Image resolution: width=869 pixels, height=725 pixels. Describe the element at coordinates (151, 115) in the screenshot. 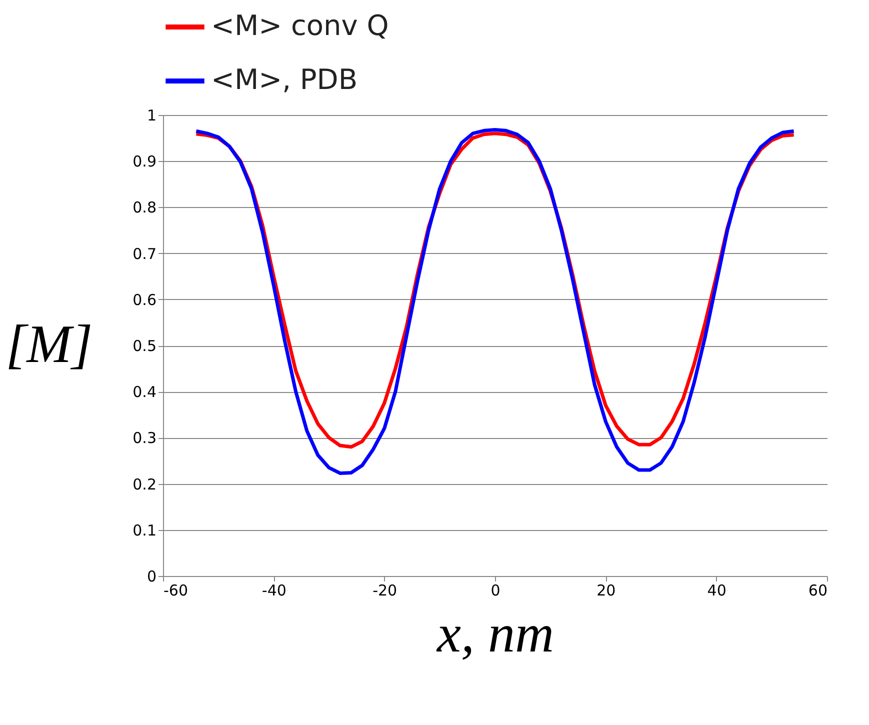

I see `y-tick-label: 1` at that location.